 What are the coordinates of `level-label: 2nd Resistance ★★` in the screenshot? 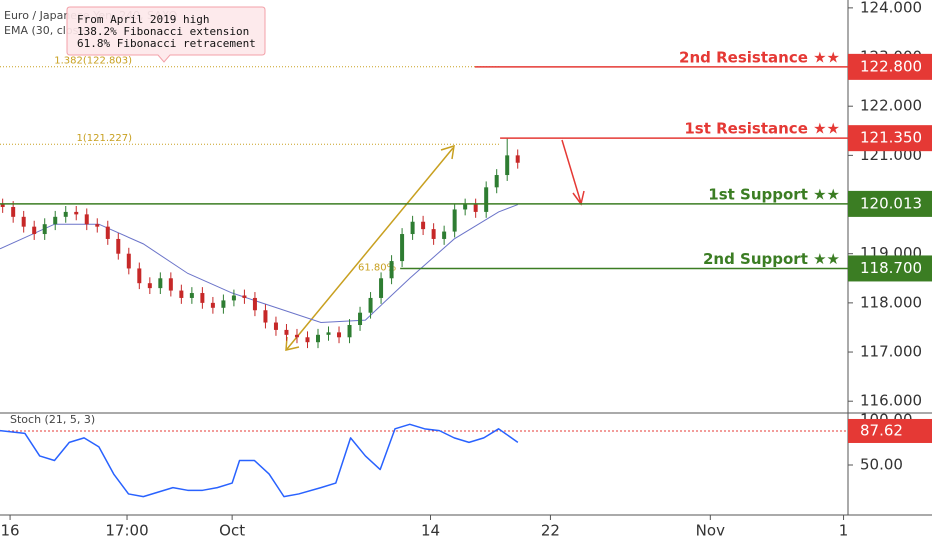 It's located at (759, 57).